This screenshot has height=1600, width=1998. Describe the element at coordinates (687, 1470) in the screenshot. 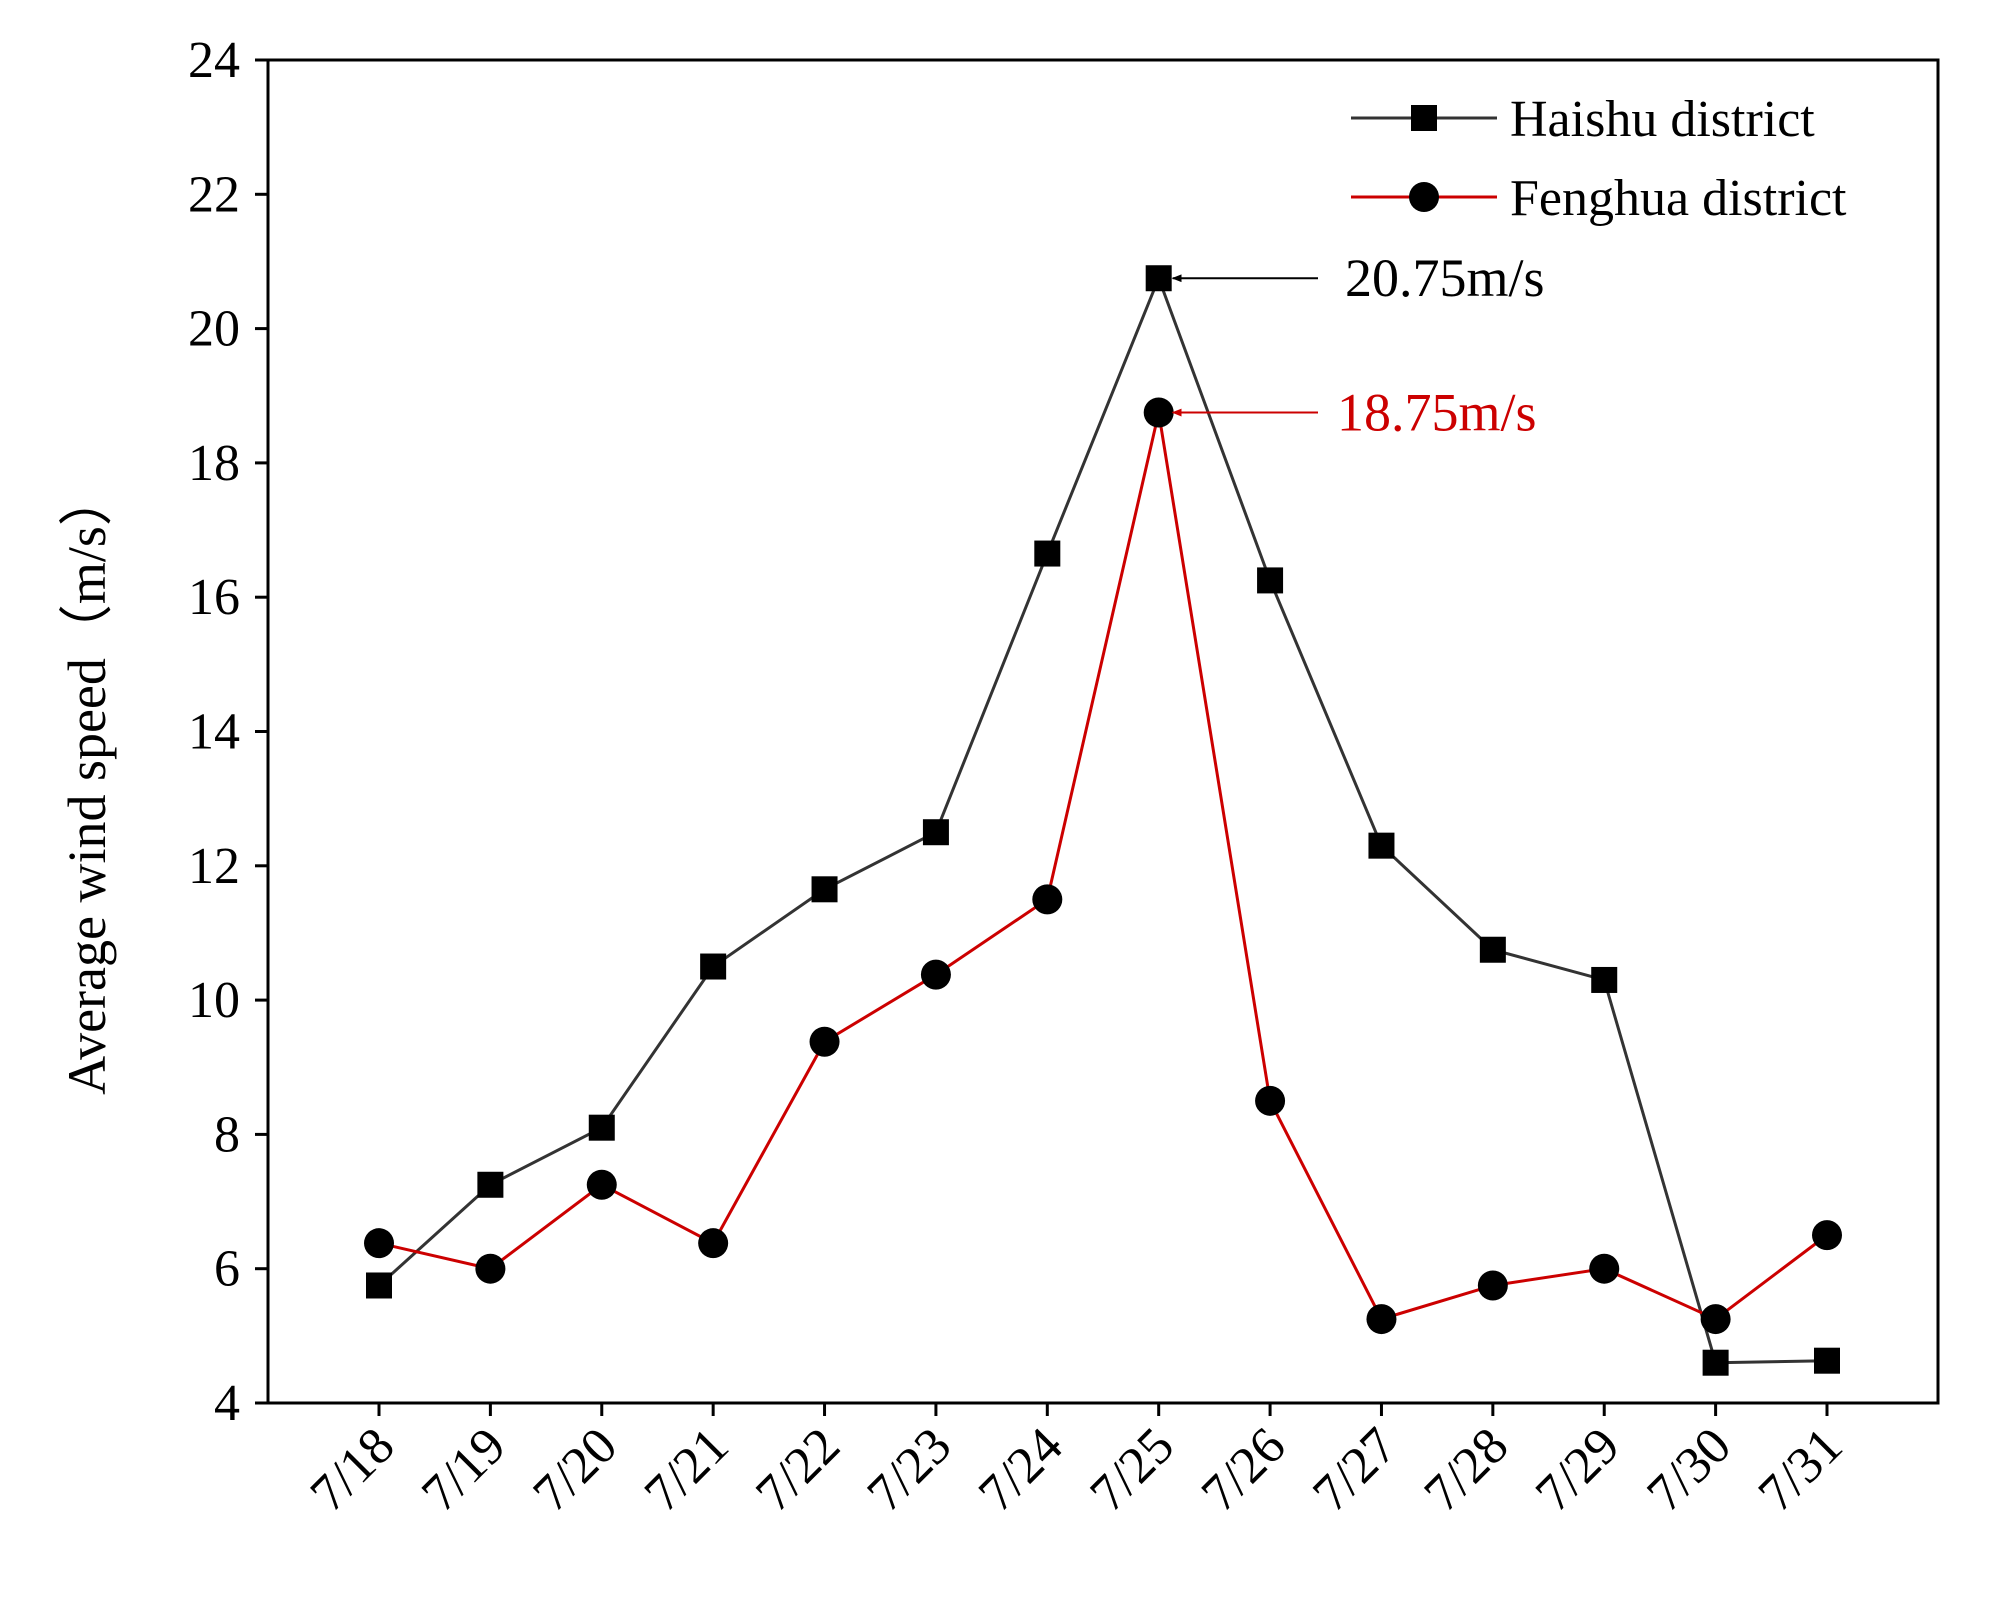

I see `x-tick-label: 7/21` at that location.